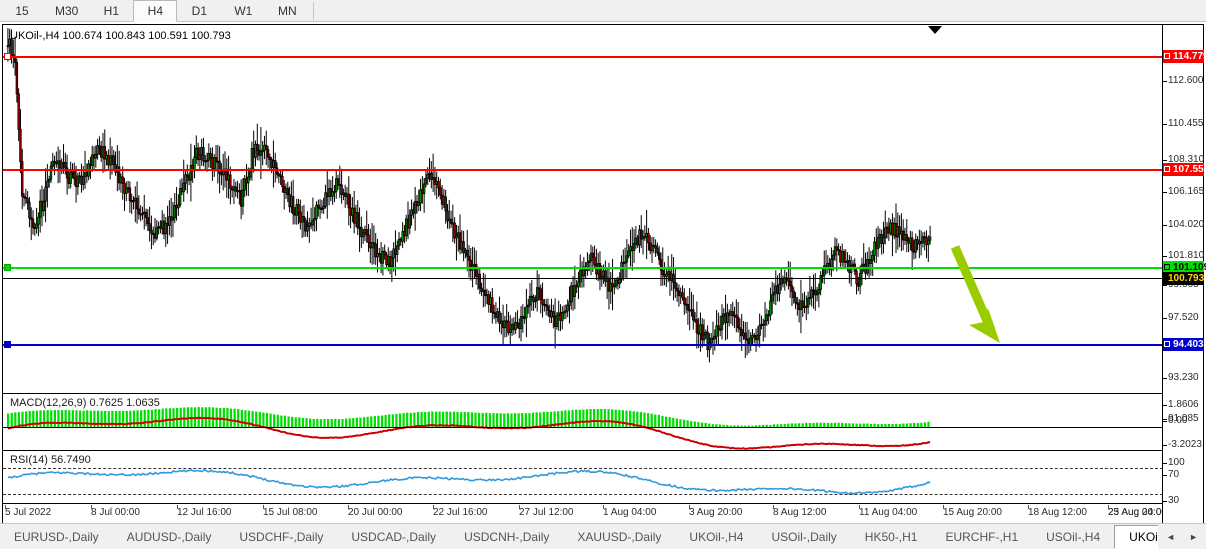  I want to click on timeframe-button-m30: M30, so click(67, 11).